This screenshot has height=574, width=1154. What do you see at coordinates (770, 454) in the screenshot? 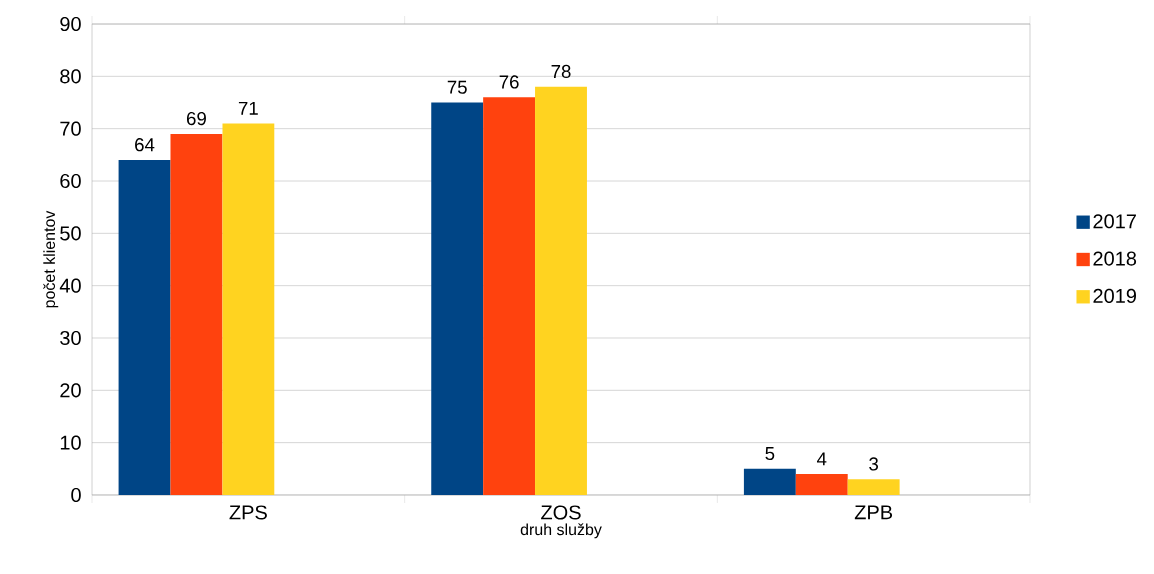
I see `data-label: 5` at bounding box center [770, 454].